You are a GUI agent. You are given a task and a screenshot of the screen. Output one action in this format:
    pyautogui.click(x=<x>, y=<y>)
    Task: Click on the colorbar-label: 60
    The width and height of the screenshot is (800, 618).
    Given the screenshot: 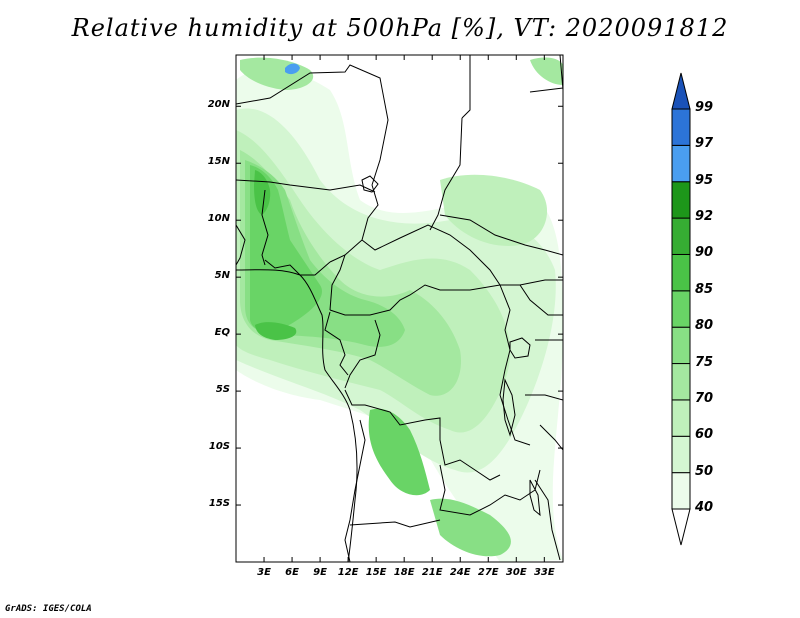 What is the action you would take?
    pyautogui.click(x=704, y=435)
    